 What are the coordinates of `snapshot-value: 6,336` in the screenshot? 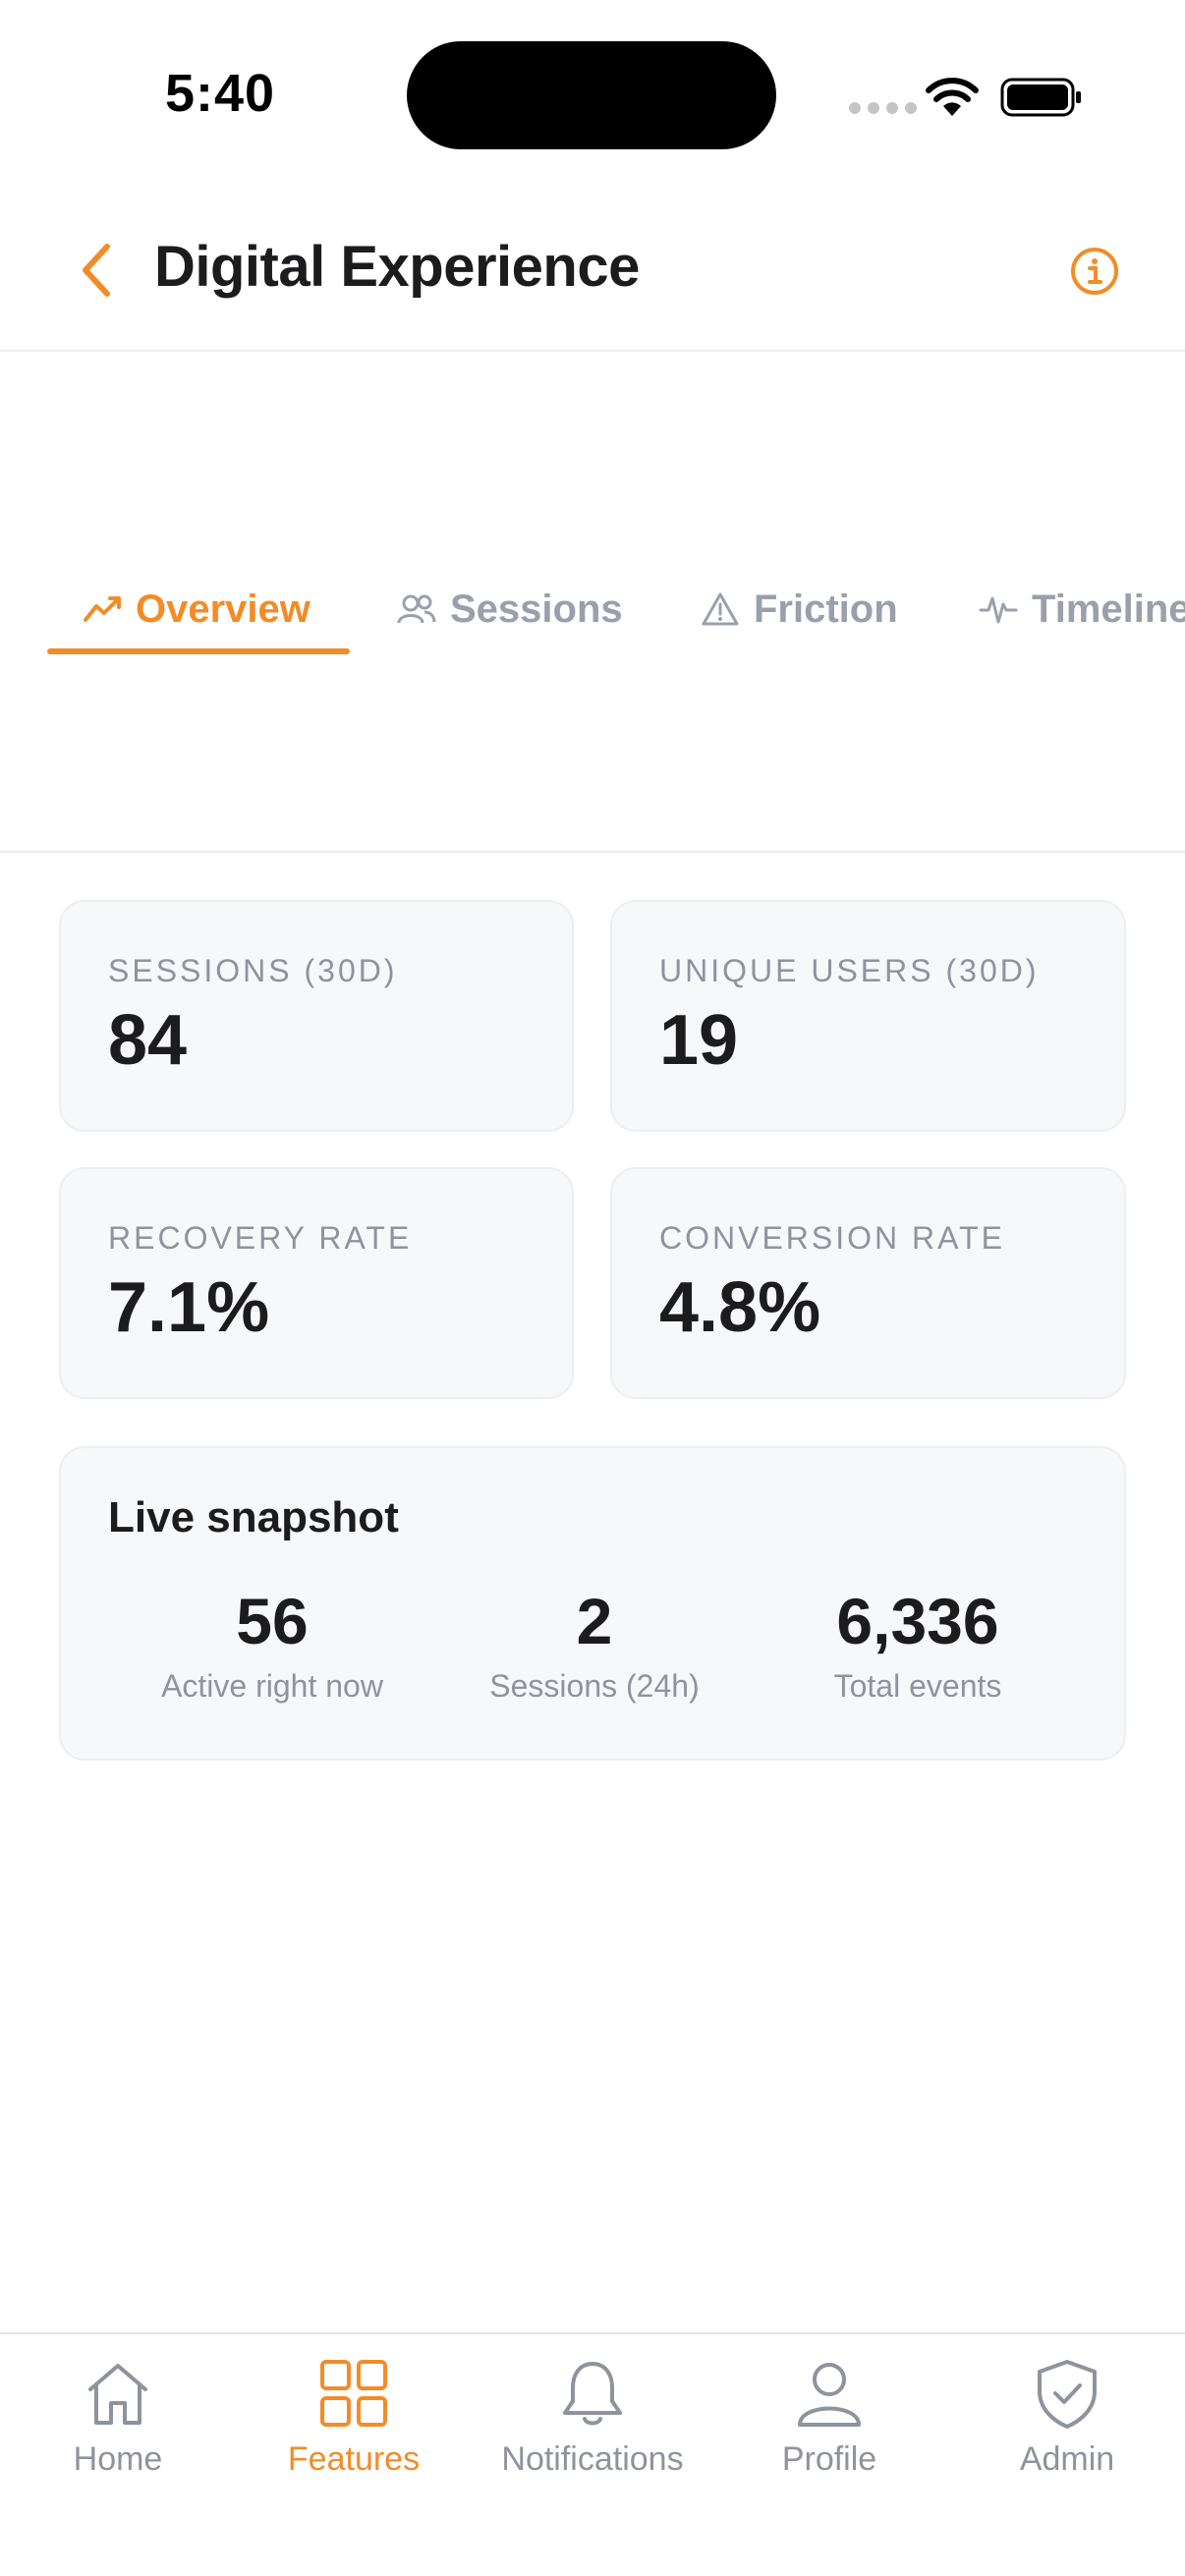 It's located at (918, 1621).